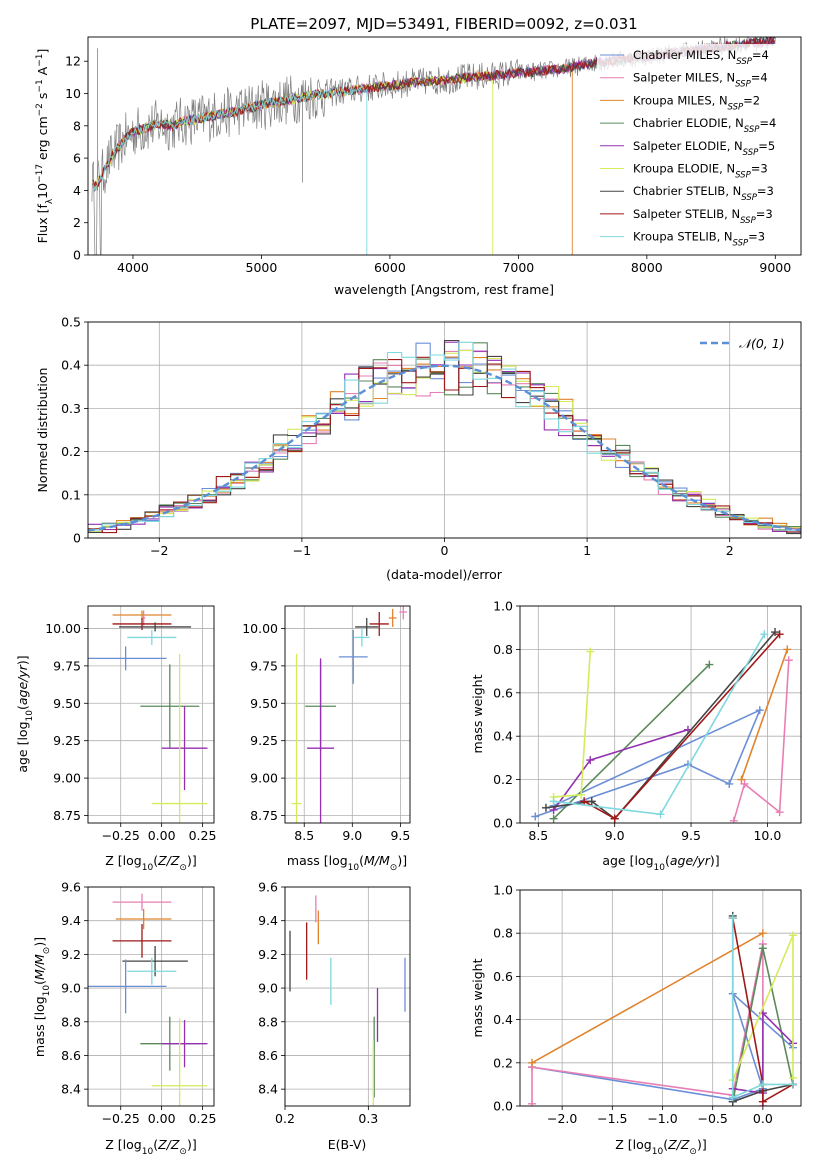 The image size is (819, 1170). What do you see at coordinates (703, 193) in the screenshot?
I see `legend-label: Chabrier STELIB, NSSP=3` at bounding box center [703, 193].